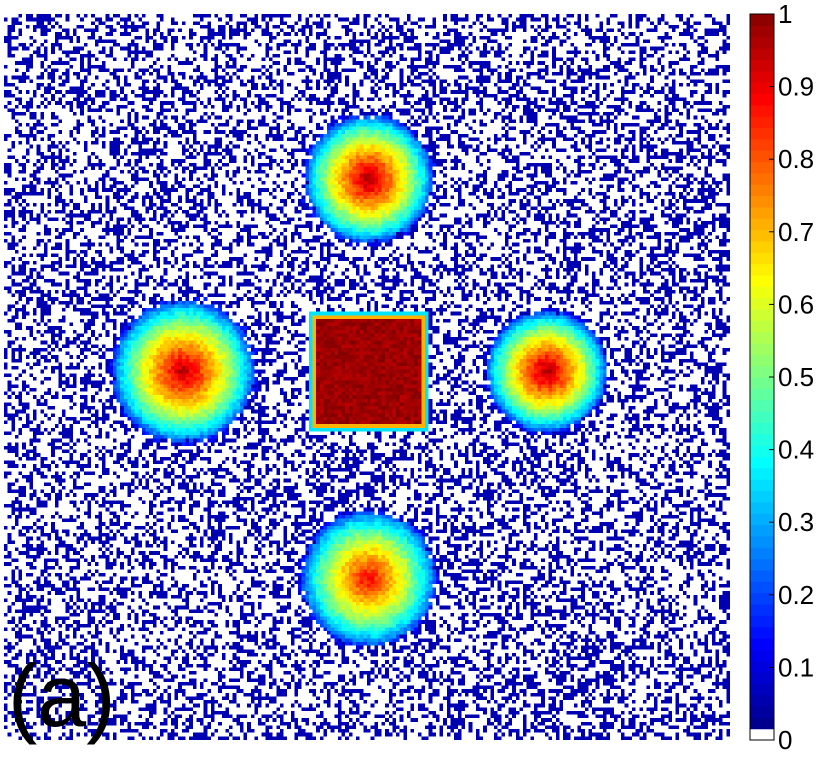 The width and height of the screenshot is (824, 758). What do you see at coordinates (796, 377) in the screenshot?
I see `colorbar-tick-label: 0.5` at bounding box center [796, 377].